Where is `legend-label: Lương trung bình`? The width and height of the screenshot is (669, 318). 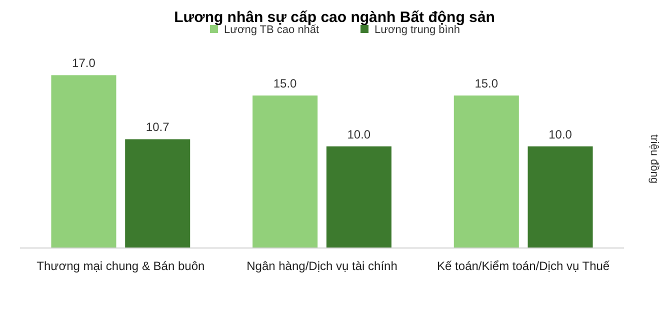
legend-label: Lương trung bình is located at coordinates (417, 30).